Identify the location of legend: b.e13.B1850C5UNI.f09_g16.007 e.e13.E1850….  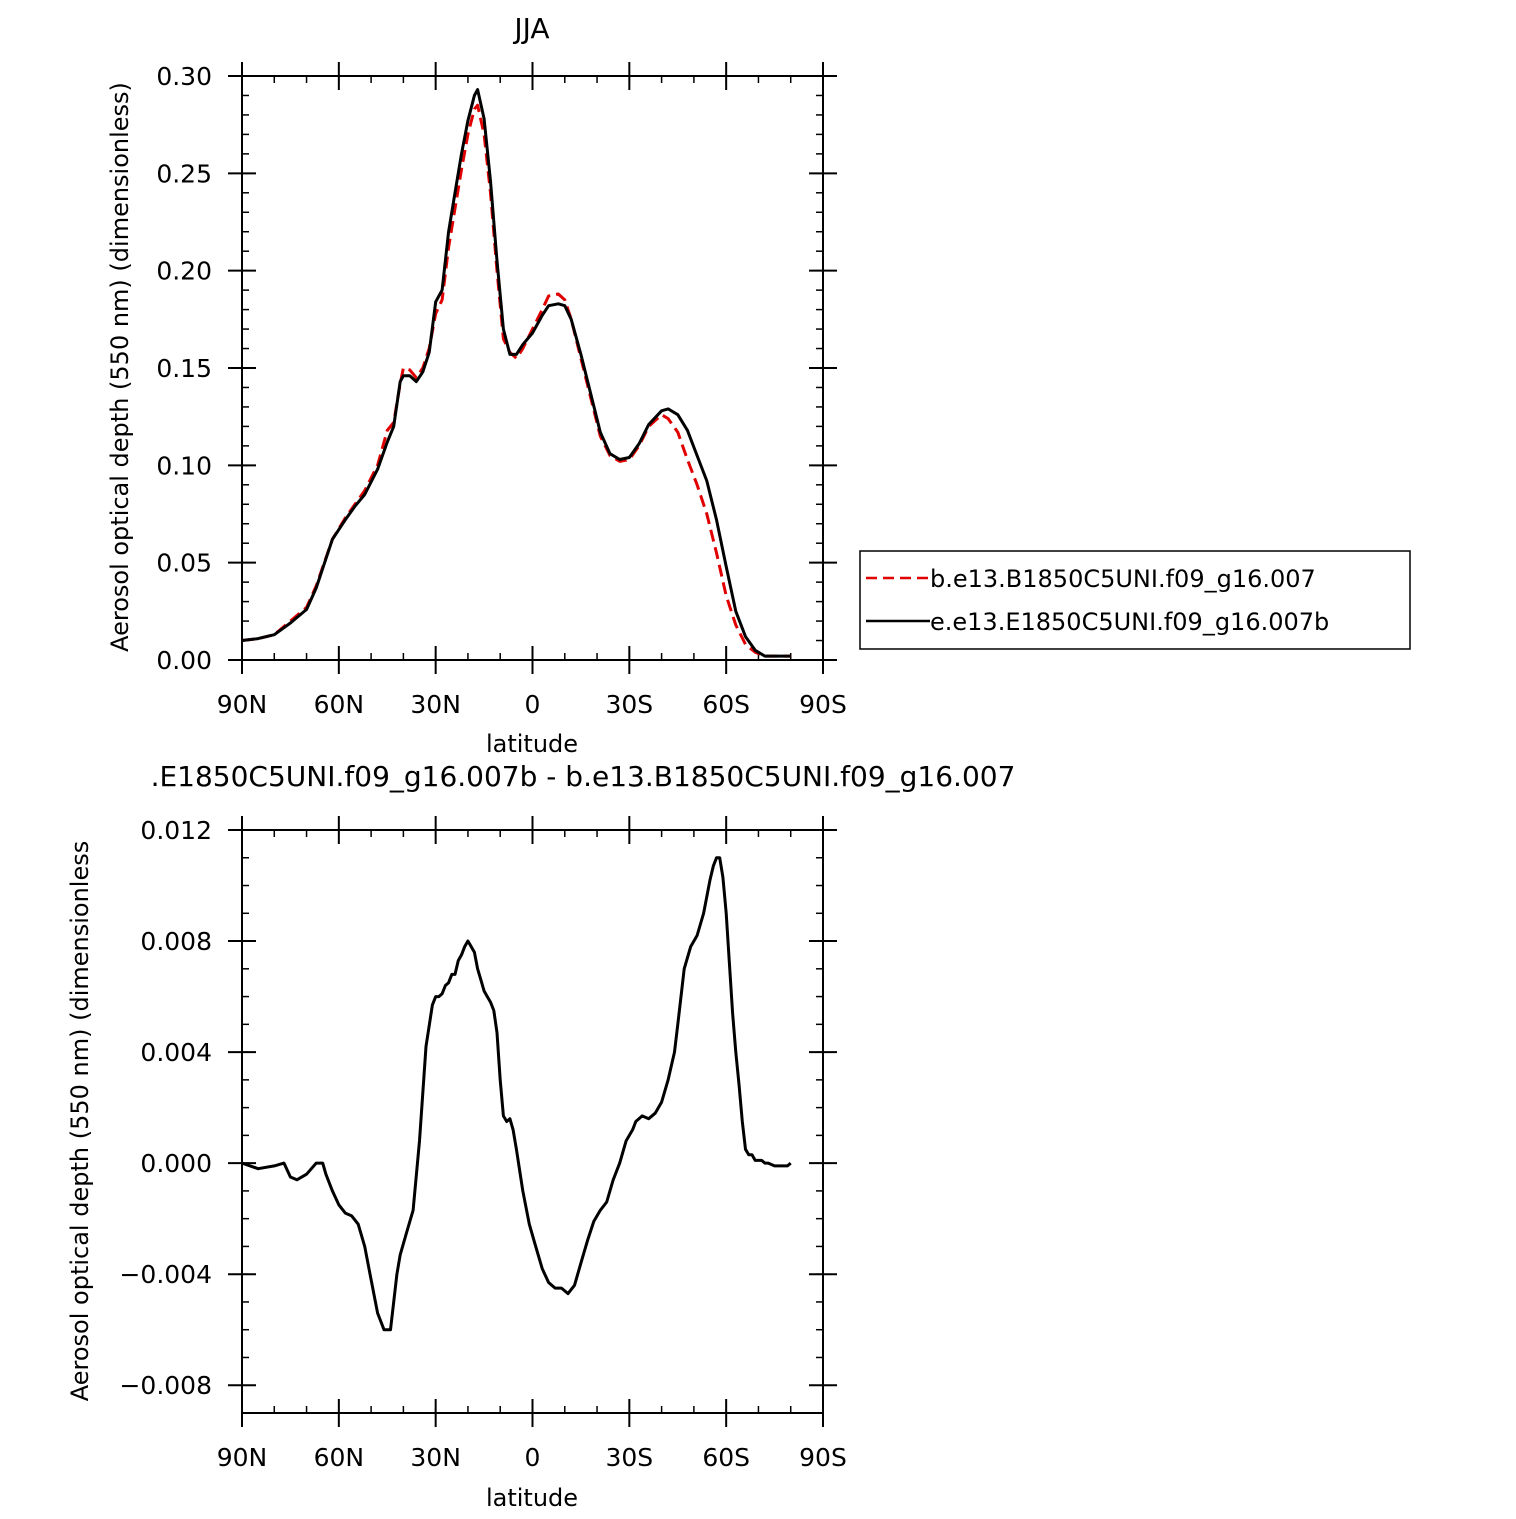
(1135, 600).